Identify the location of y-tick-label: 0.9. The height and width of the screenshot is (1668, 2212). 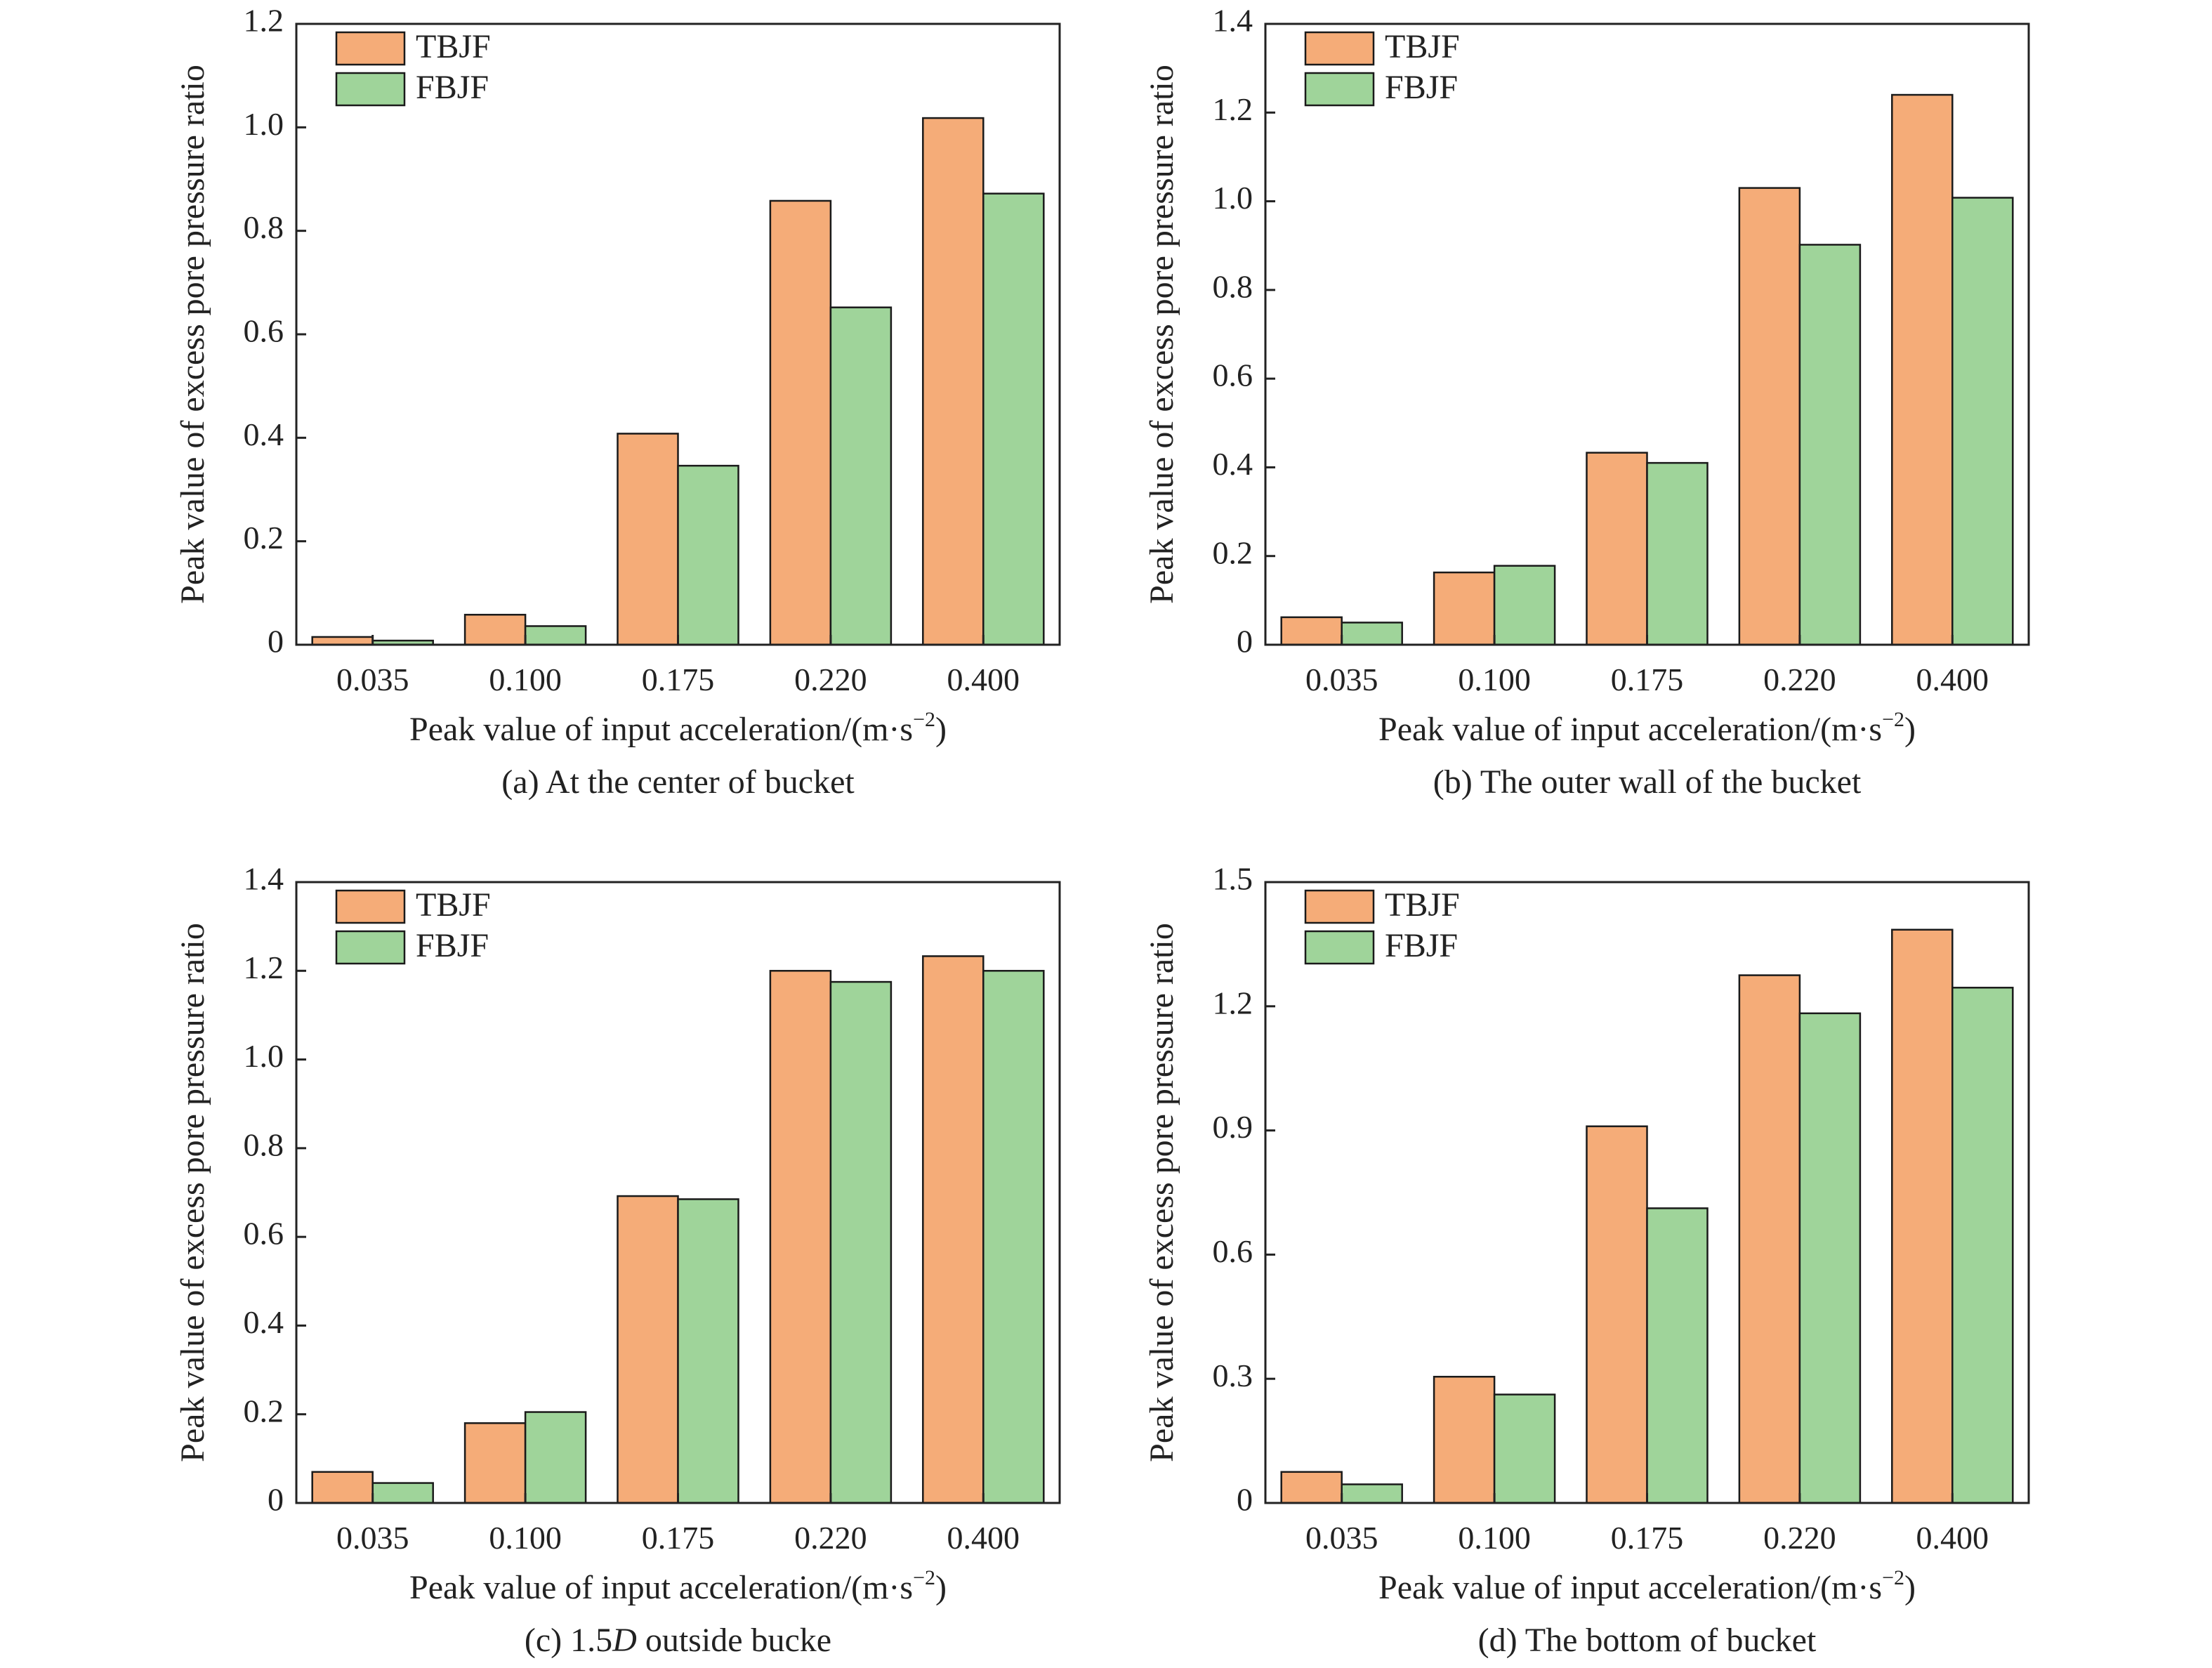
(1233, 1127).